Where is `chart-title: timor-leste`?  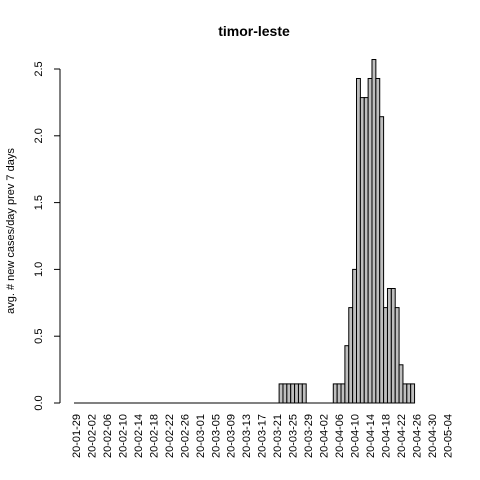
chart-title: timor-leste is located at coordinates (254, 31).